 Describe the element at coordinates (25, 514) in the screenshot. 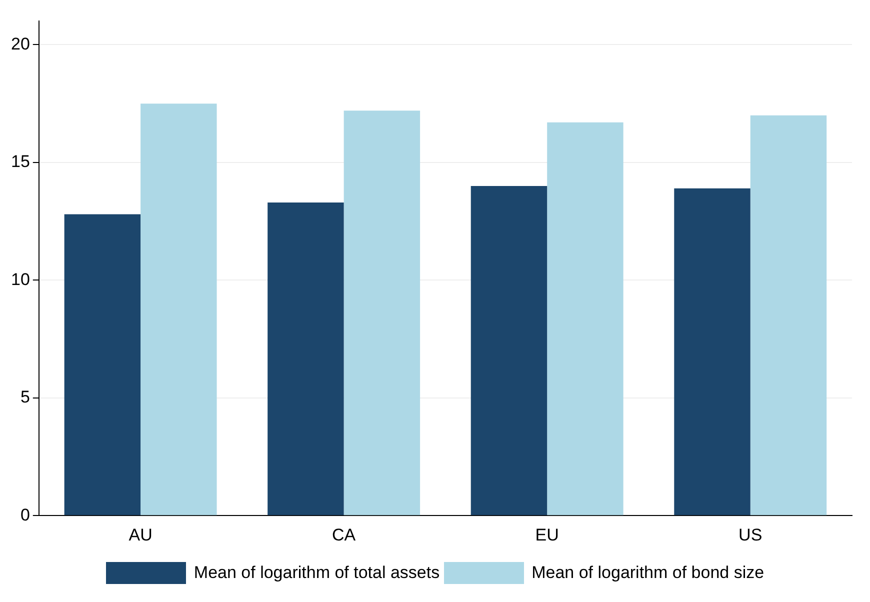

I see `y-tick-label: 0` at that location.